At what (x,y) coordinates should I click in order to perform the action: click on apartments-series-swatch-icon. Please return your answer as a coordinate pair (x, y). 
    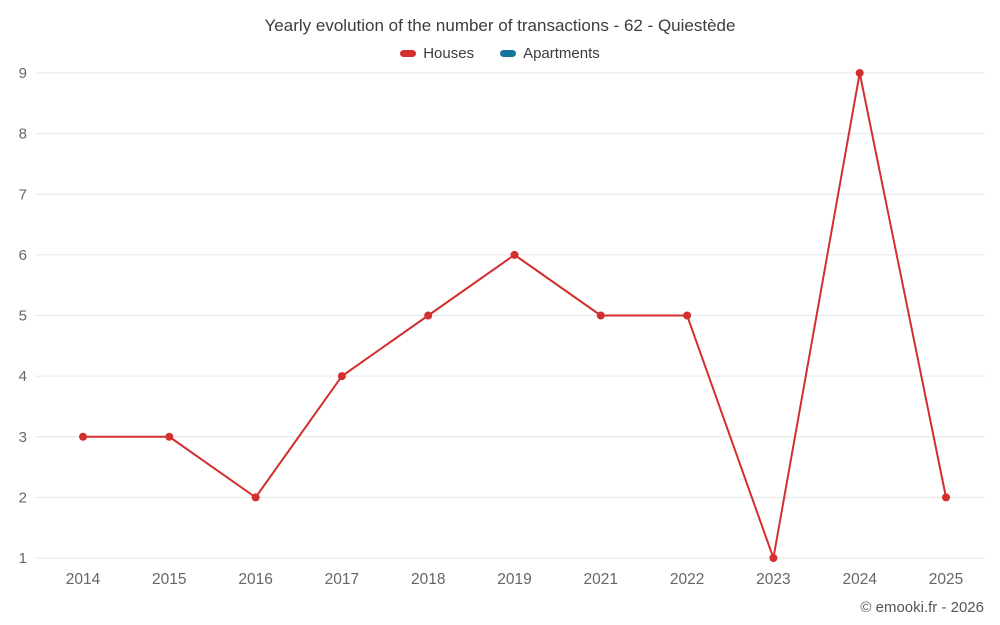
    Looking at the image, I should click on (508, 53).